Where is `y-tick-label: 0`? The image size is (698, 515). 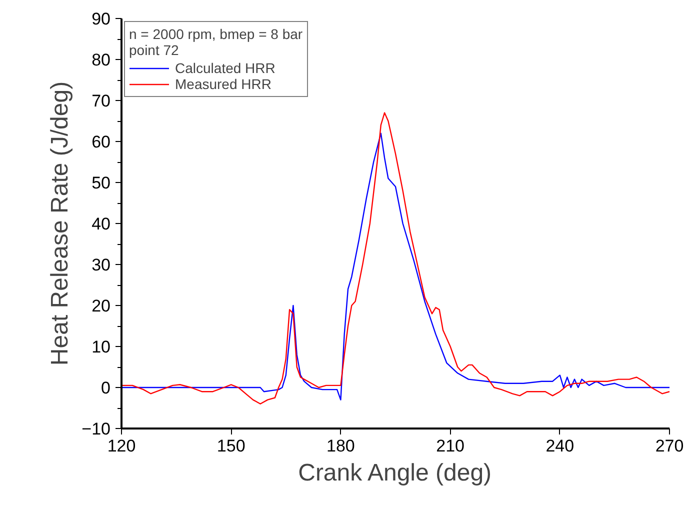 y-tick-label: 0 is located at coordinates (106, 388).